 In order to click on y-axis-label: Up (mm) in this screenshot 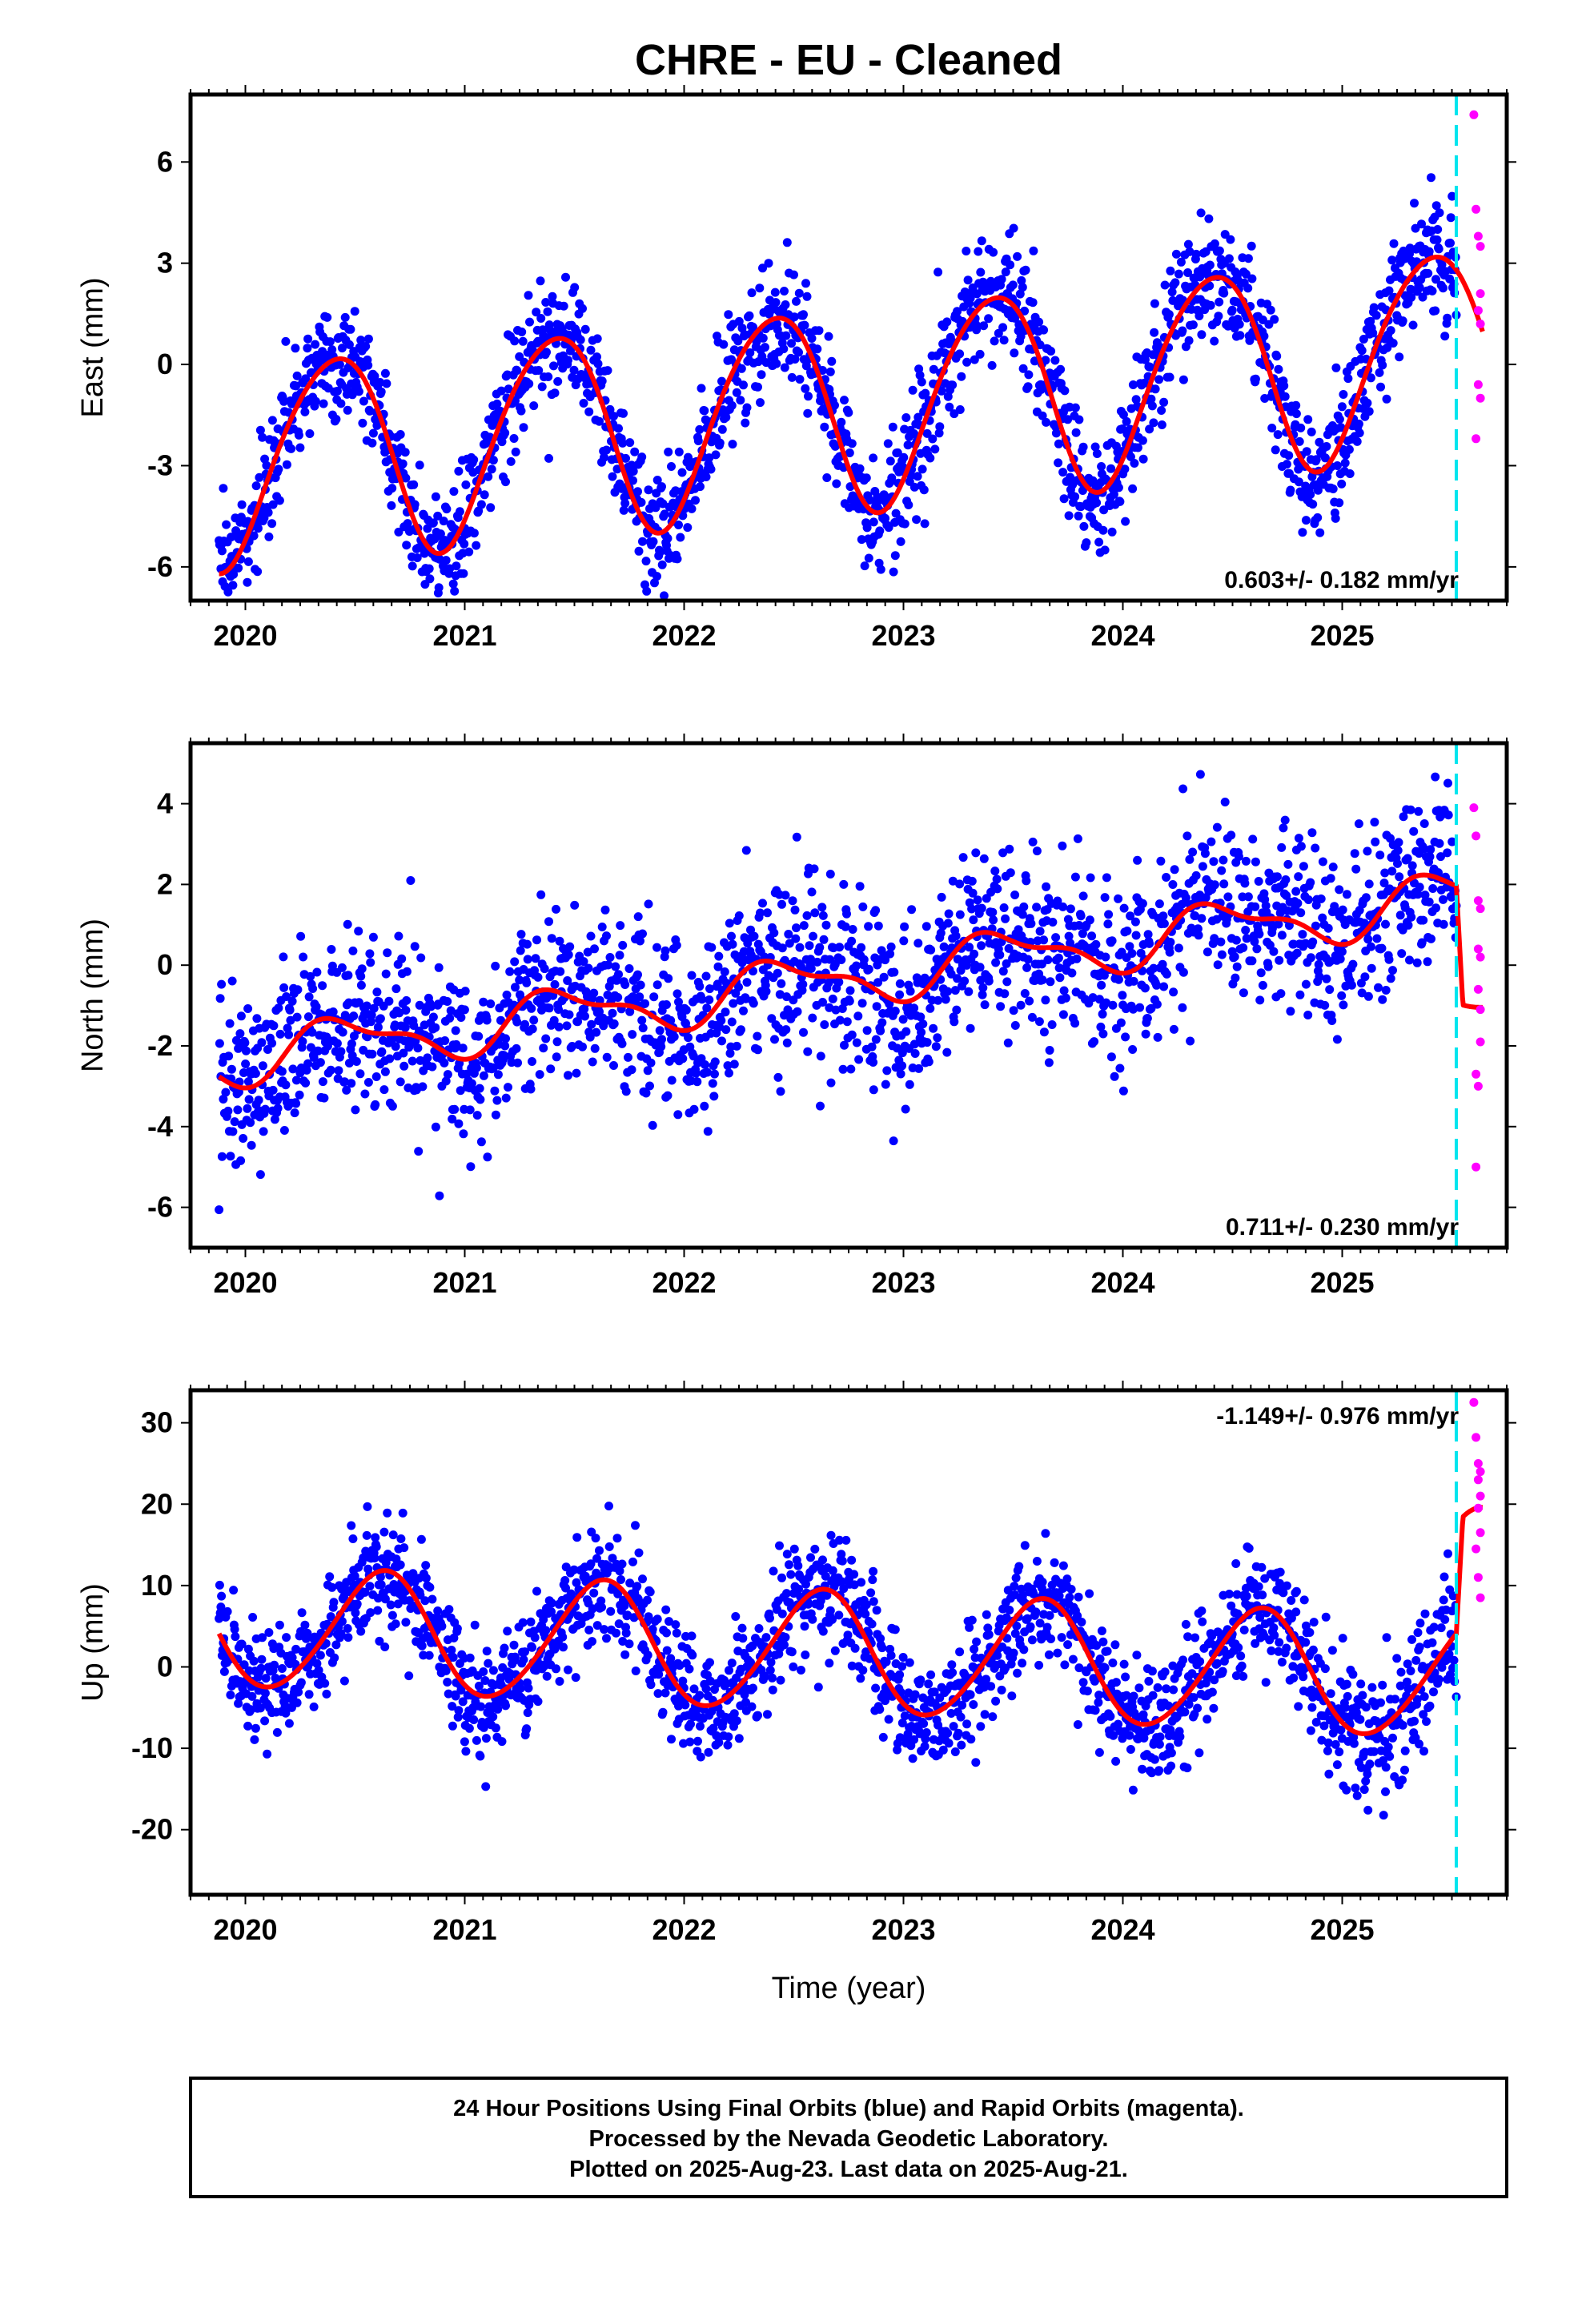, I will do `click(93, 1642)`.